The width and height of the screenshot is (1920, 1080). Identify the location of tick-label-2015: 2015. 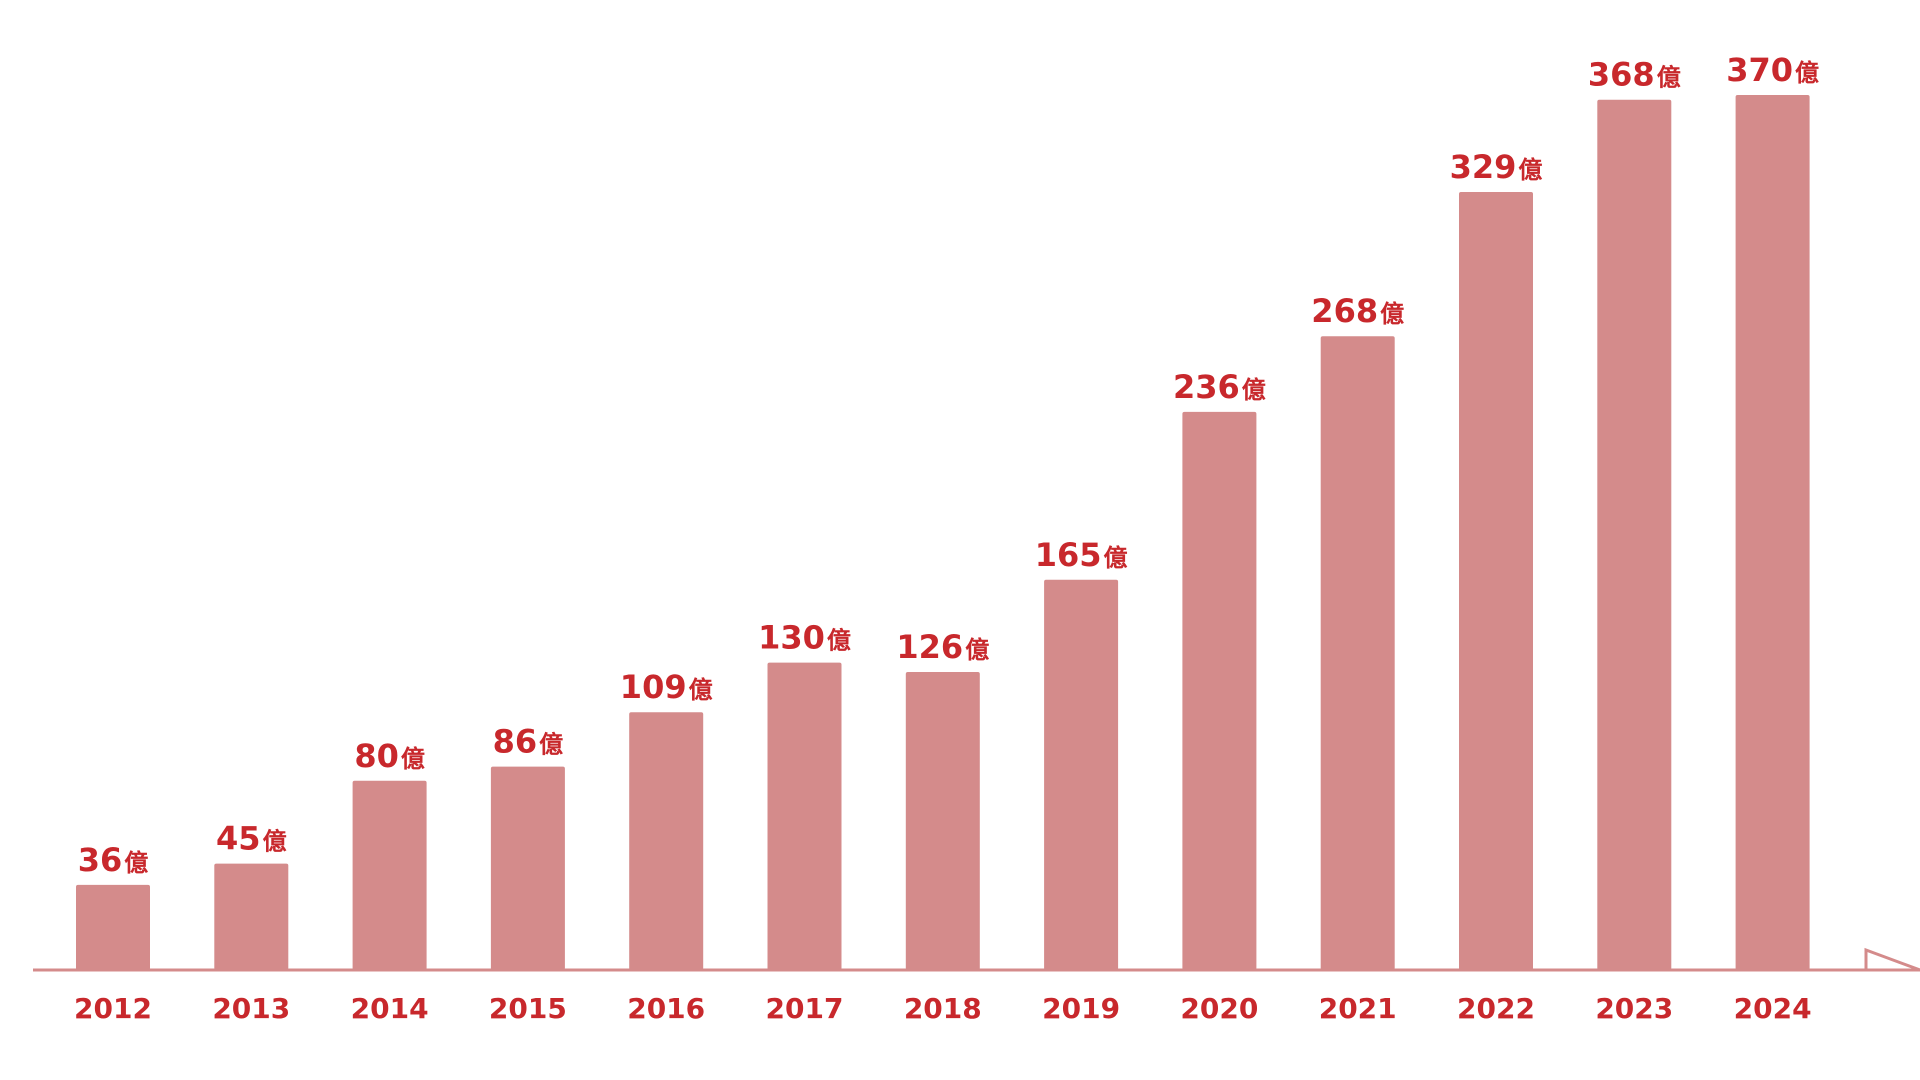
(528, 1008).